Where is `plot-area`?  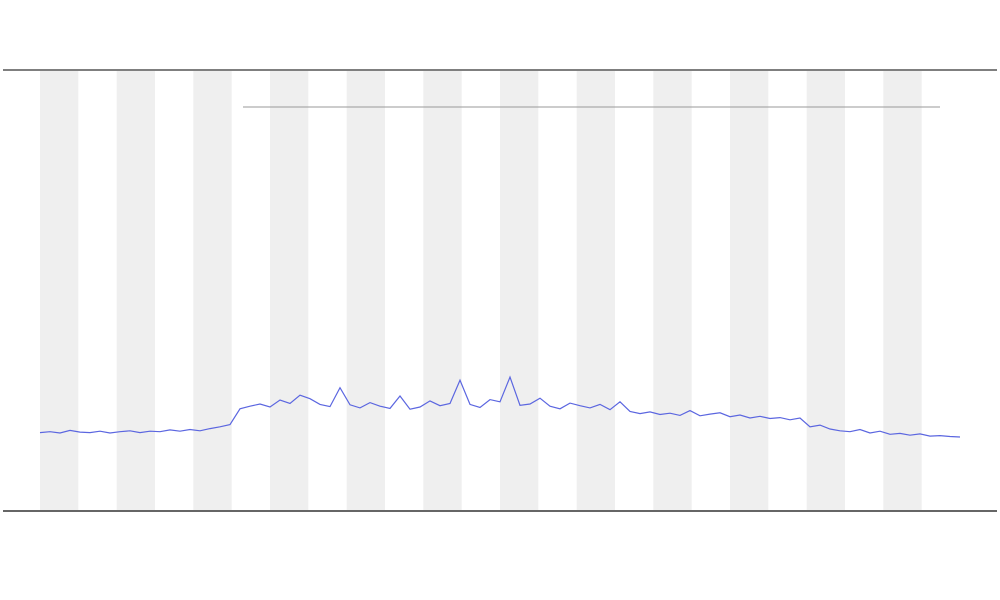 plot-area is located at coordinates (500, 406).